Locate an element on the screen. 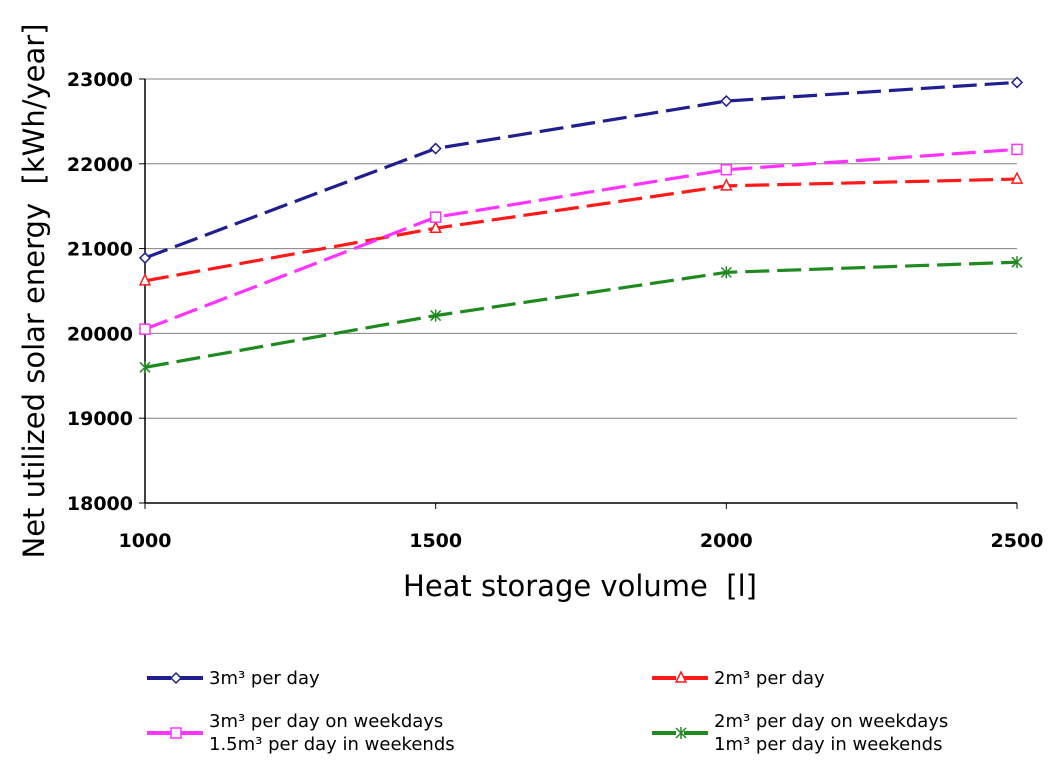  y-axis-label: Net utilized solar energy [kWh/year] is located at coordinates (34, 291).